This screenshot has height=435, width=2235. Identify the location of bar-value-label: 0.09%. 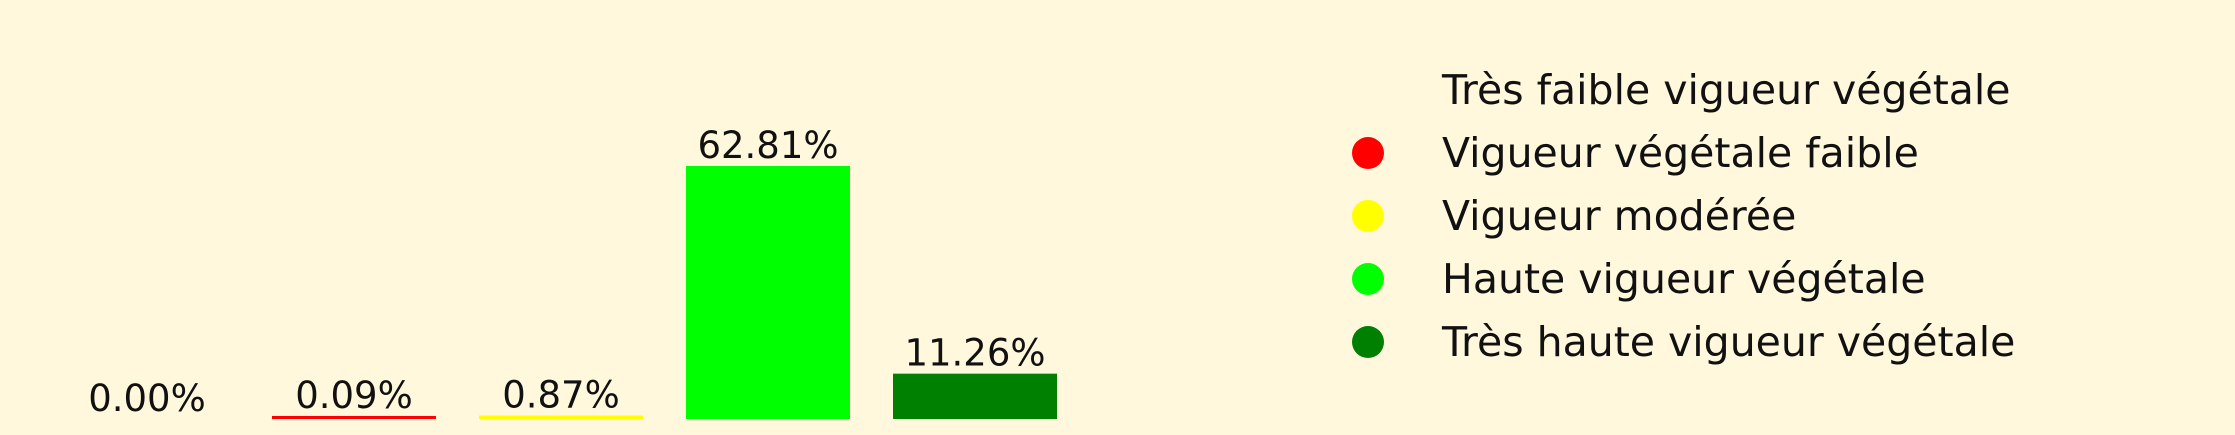
(354, 395).